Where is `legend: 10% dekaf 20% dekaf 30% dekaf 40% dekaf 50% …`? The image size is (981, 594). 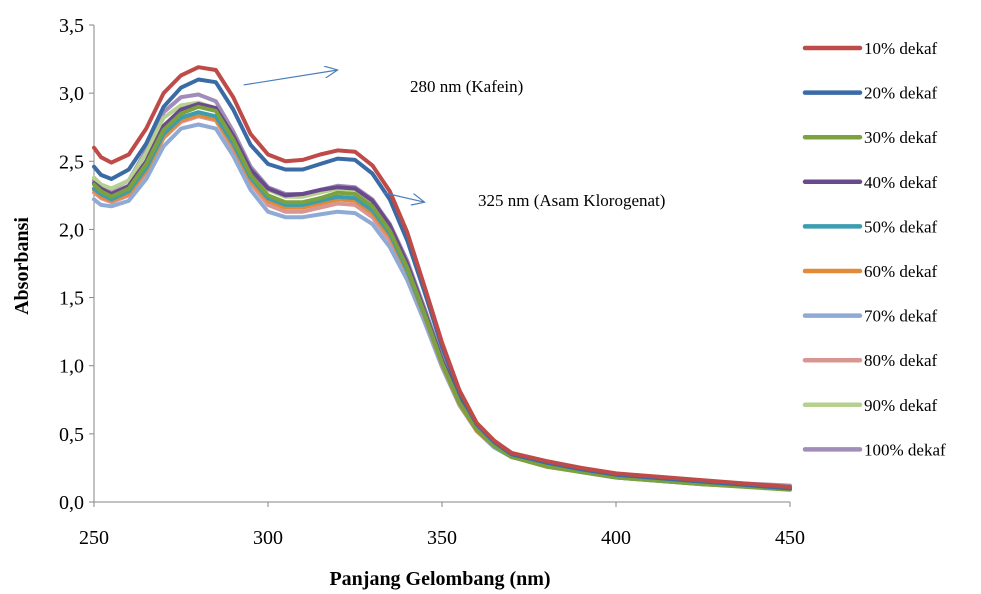
legend: 10% dekaf 20% dekaf 30% dekaf 40% dekaf 50% … is located at coordinates (874, 249).